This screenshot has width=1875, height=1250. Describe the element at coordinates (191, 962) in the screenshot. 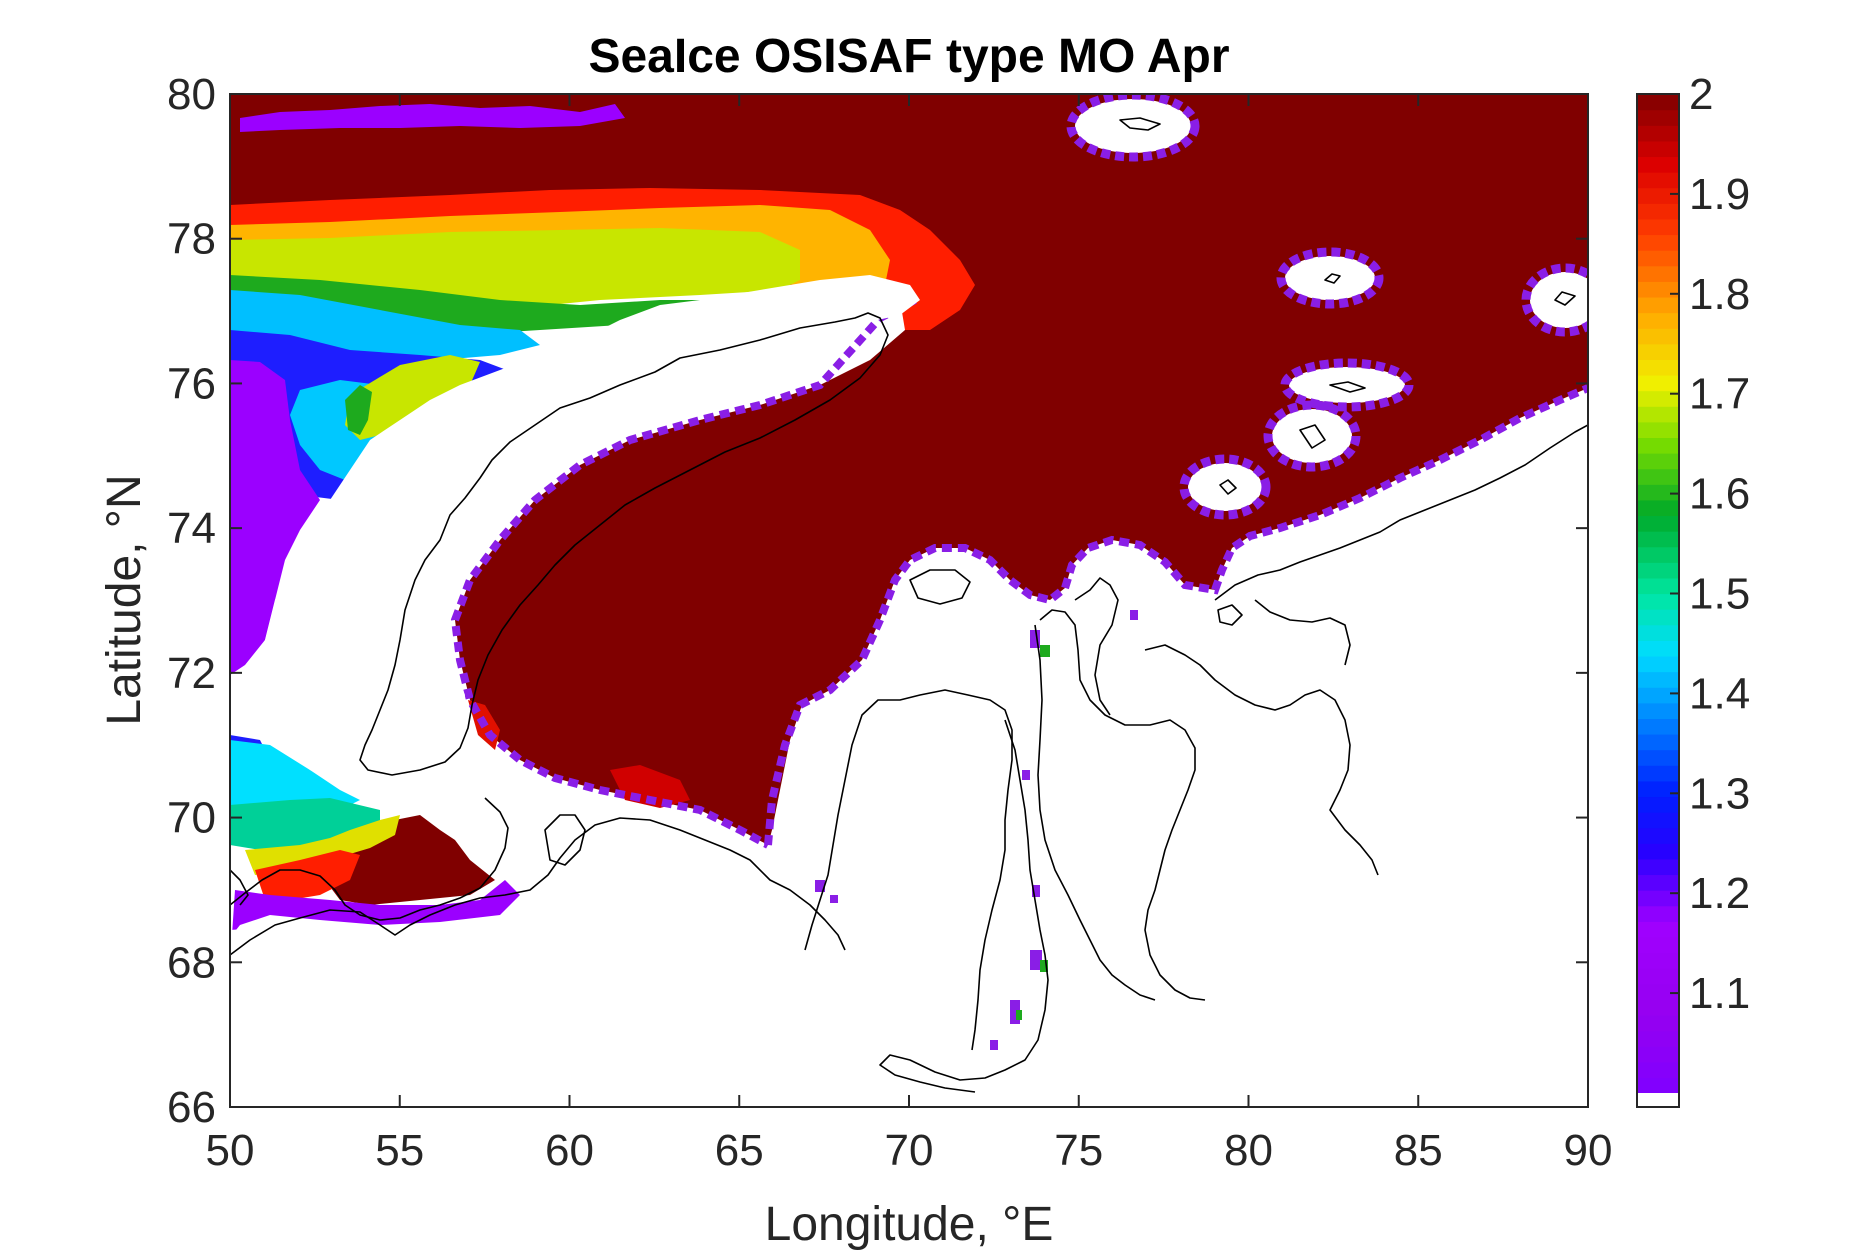

I see `y-tick-label: 68` at that location.